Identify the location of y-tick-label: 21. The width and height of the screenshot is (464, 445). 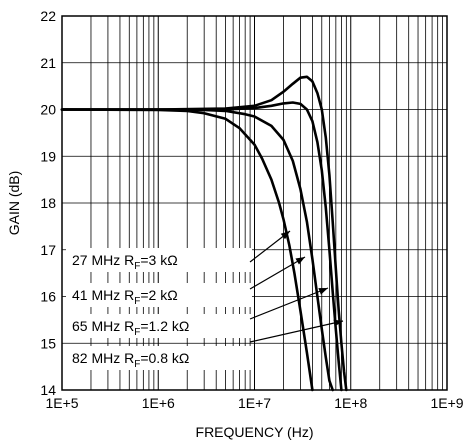
(48, 63).